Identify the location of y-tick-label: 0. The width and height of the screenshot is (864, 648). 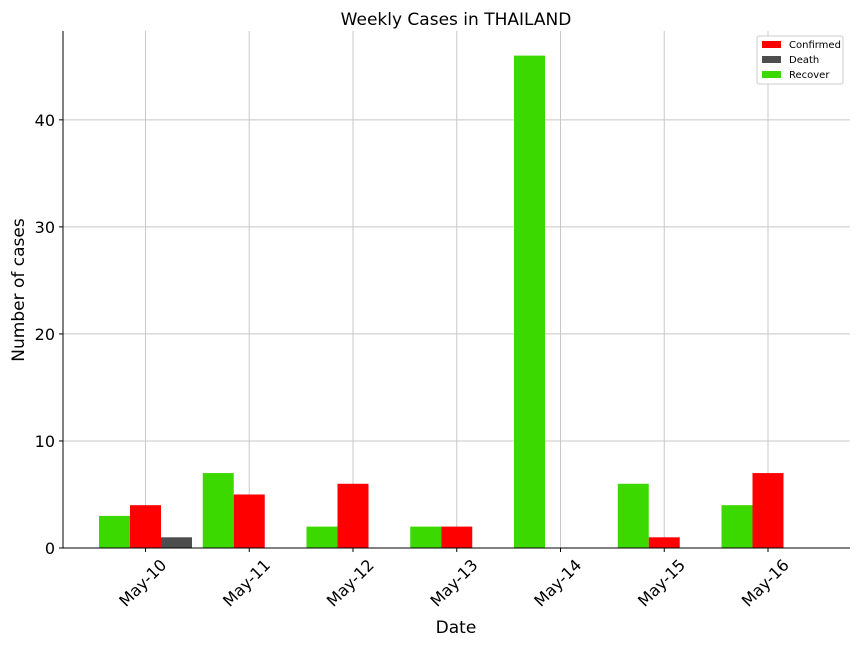
(50, 548).